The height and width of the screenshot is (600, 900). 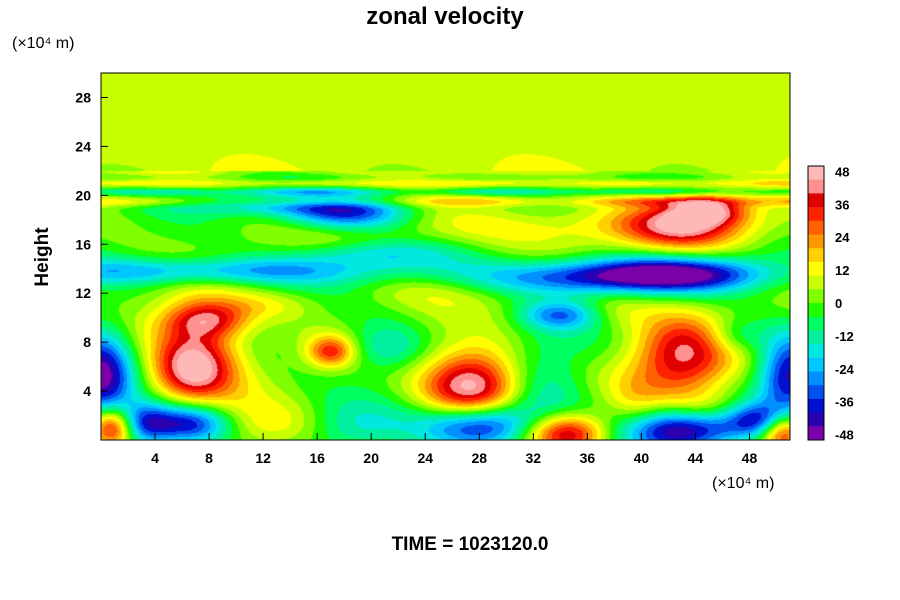 What do you see at coordinates (750, 458) in the screenshot?
I see `x-tick-label: 48` at bounding box center [750, 458].